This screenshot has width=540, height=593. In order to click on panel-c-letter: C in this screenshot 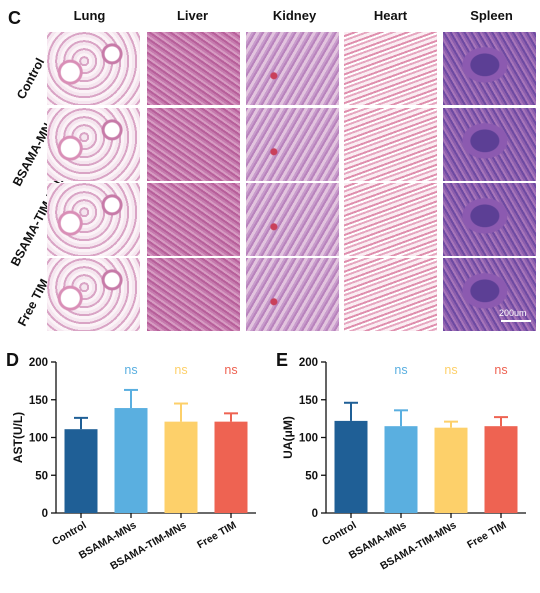, I will do `click(14, 18)`.